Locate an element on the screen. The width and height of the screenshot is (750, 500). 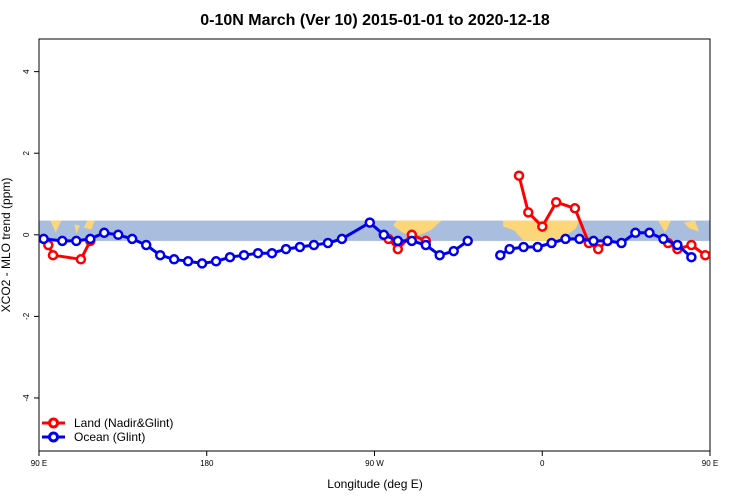
legend: Land (Nadir&Glint) Ocean (Glint) is located at coordinates (107, 430).